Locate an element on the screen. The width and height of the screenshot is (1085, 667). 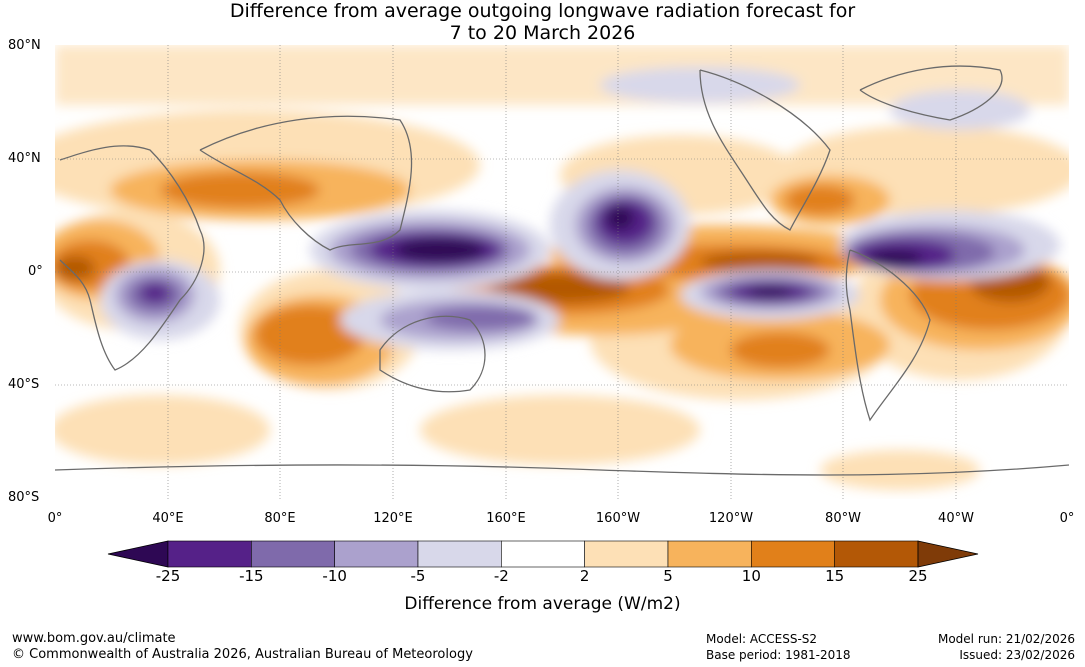
footer-website: www.bom.gov.au/climate is located at coordinates (94, 638).